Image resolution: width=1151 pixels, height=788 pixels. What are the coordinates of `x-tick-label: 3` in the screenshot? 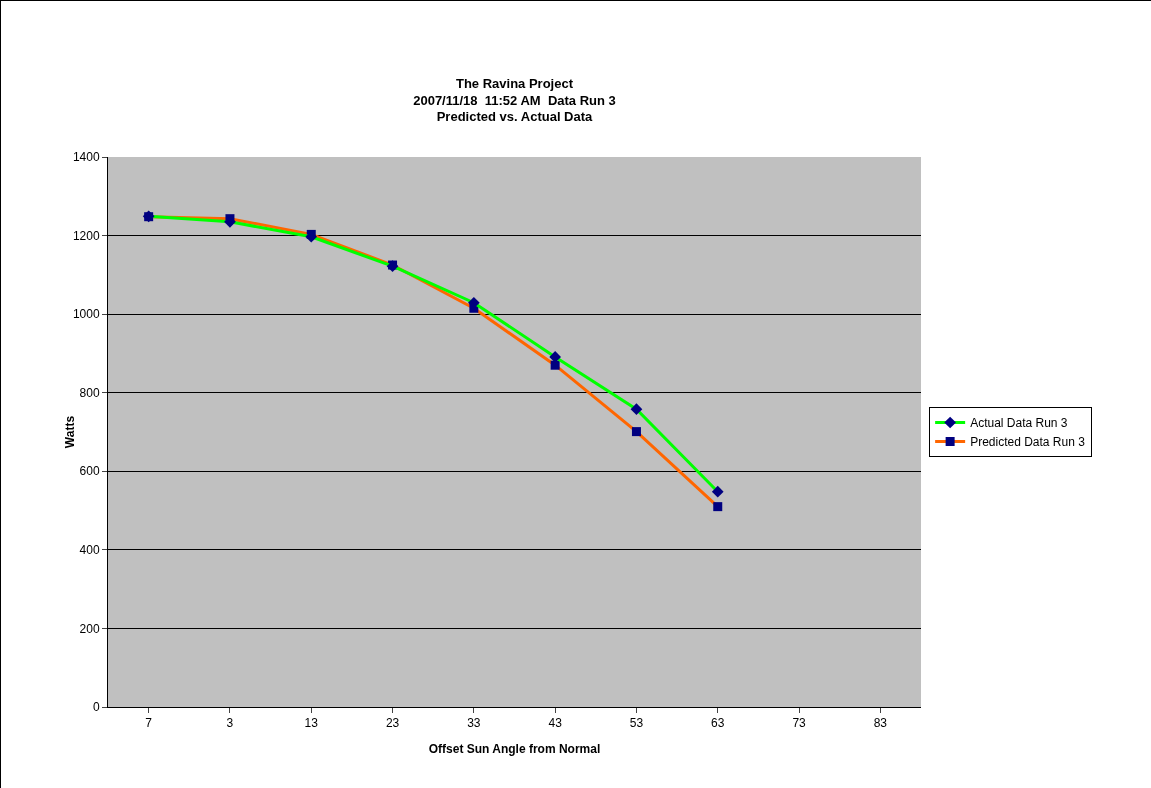 It's located at (230, 723).